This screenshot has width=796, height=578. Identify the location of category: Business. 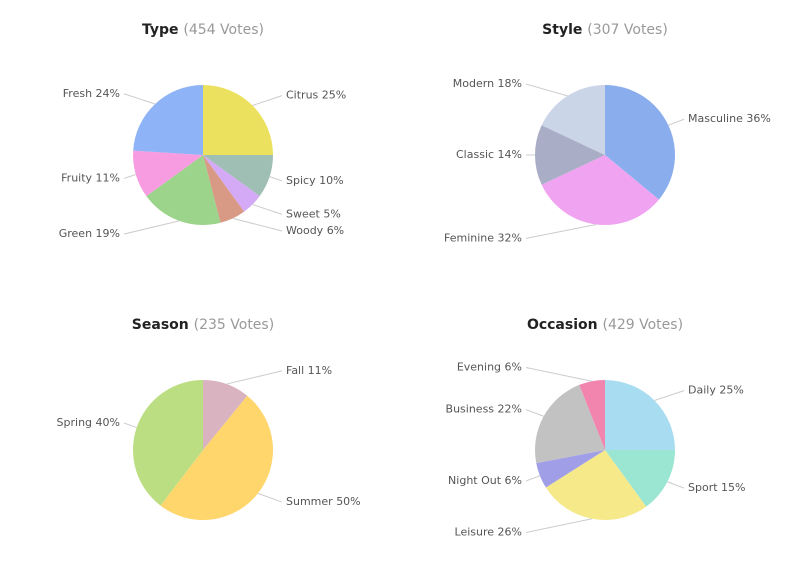
(470, 409).